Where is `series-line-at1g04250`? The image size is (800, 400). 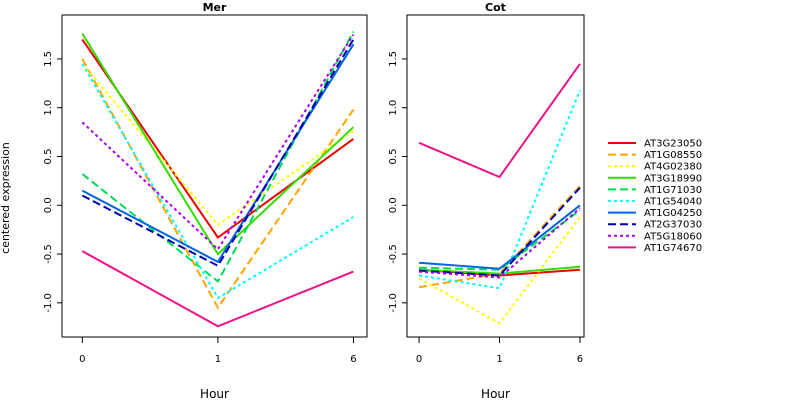
series-line-at1g04250 is located at coordinates (500, 237).